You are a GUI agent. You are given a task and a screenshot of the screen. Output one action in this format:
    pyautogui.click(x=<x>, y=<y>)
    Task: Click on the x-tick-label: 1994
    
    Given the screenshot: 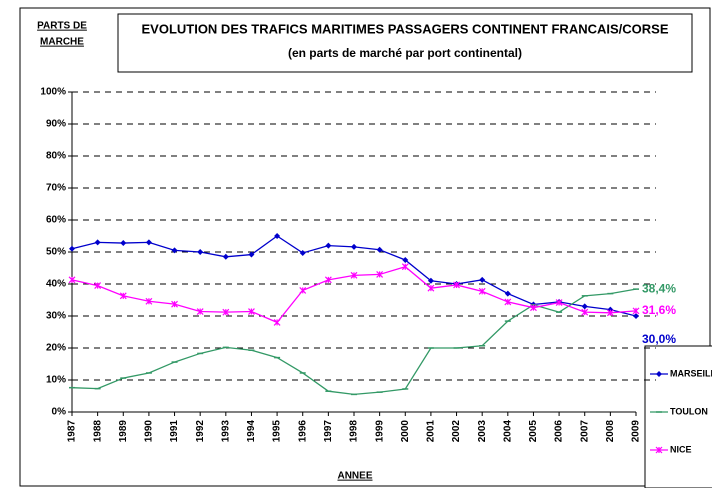 What is the action you would take?
    pyautogui.click(x=251, y=431)
    